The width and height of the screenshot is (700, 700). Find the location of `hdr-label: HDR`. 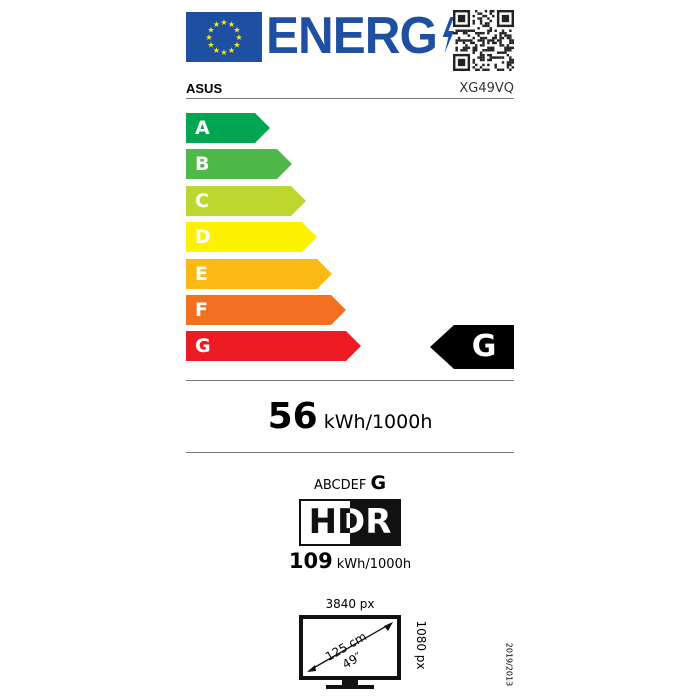

hdr-label: HDR is located at coordinates (350, 522).